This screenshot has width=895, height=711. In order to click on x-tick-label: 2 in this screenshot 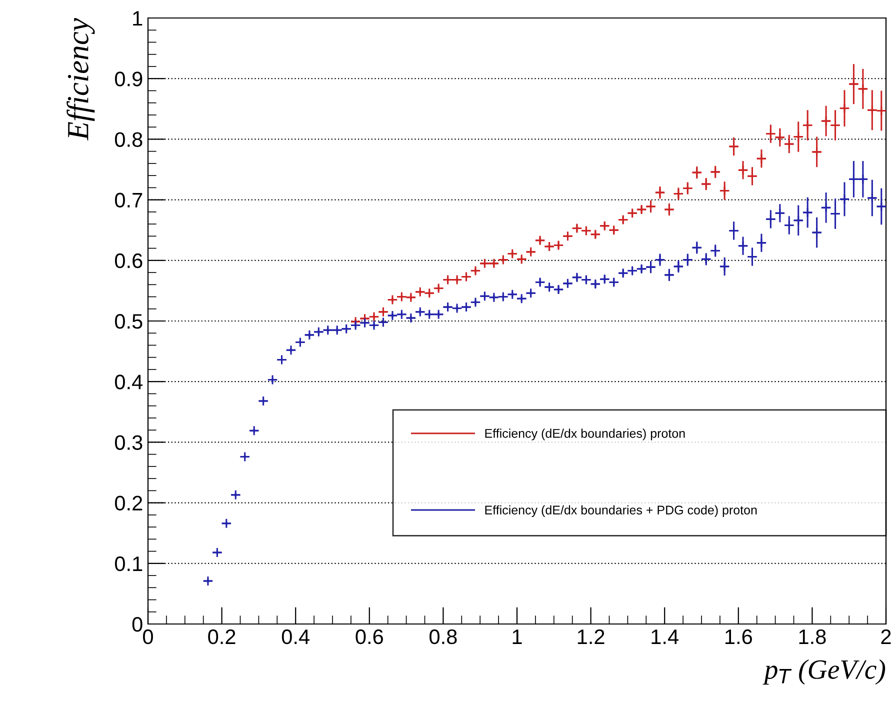, I will do `click(886, 636)`.